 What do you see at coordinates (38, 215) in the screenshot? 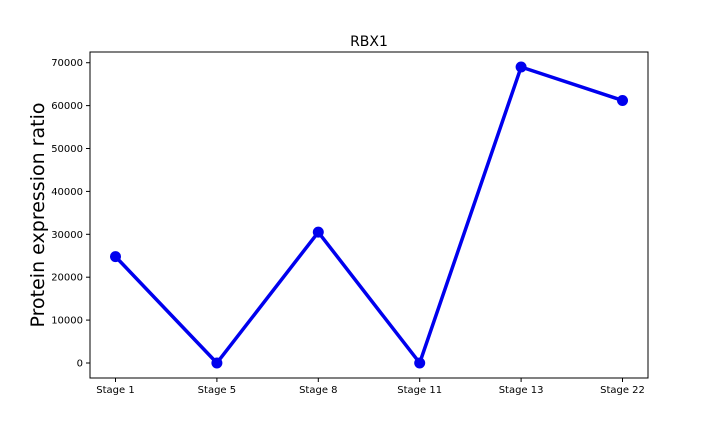
I see `y-axis-label: Protein expression ratio` at bounding box center [38, 215].